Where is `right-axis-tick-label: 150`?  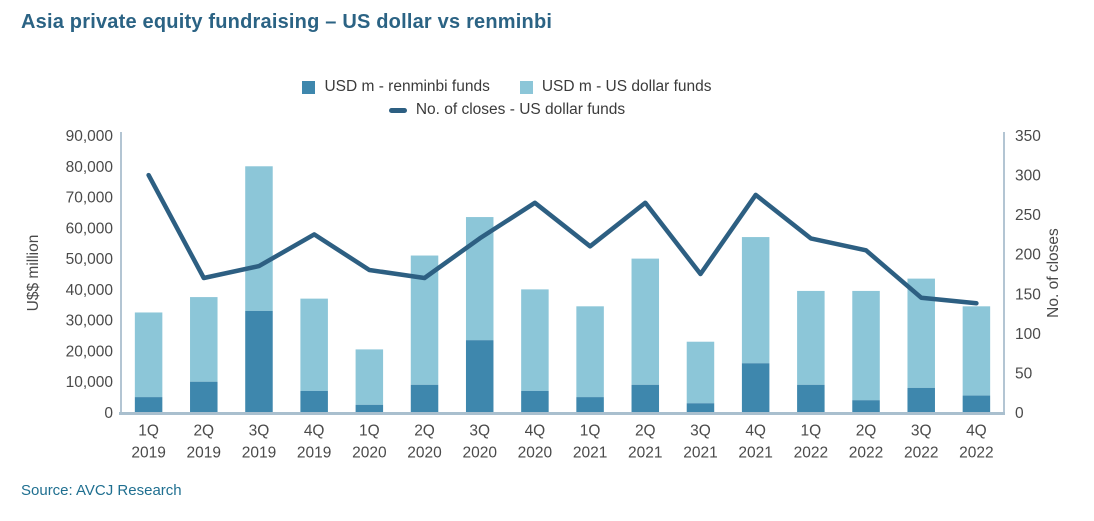
right-axis-tick-label: 150 is located at coordinates (1028, 294).